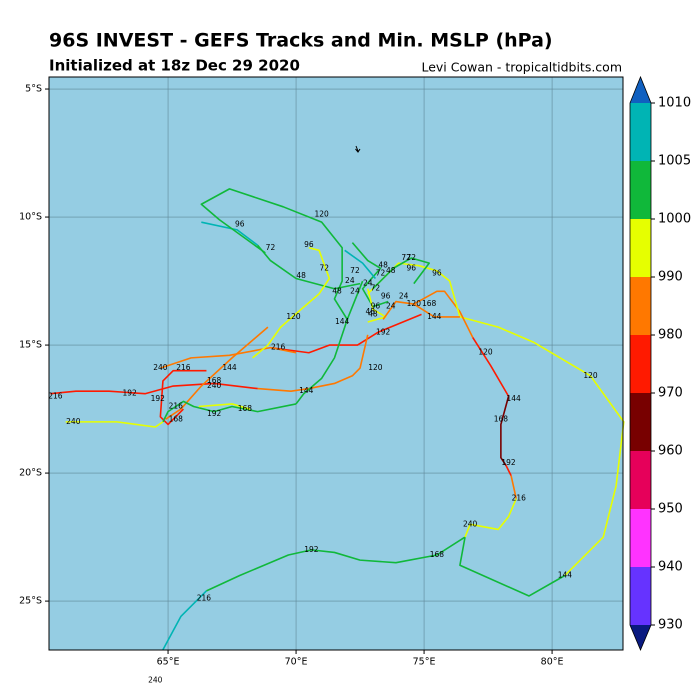 The width and height of the screenshot is (700, 700). I want to click on y-tick-label: 15°S, so click(30, 345).